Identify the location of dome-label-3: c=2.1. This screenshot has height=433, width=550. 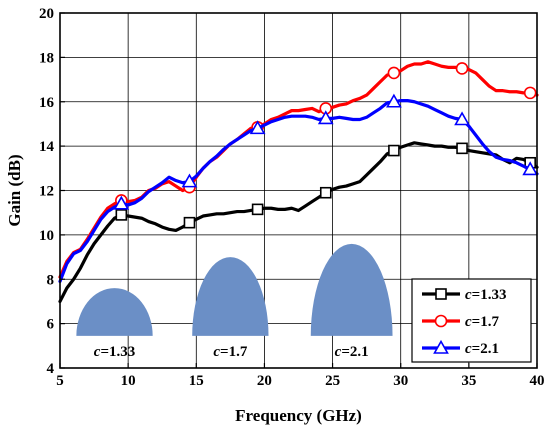
(352, 352).